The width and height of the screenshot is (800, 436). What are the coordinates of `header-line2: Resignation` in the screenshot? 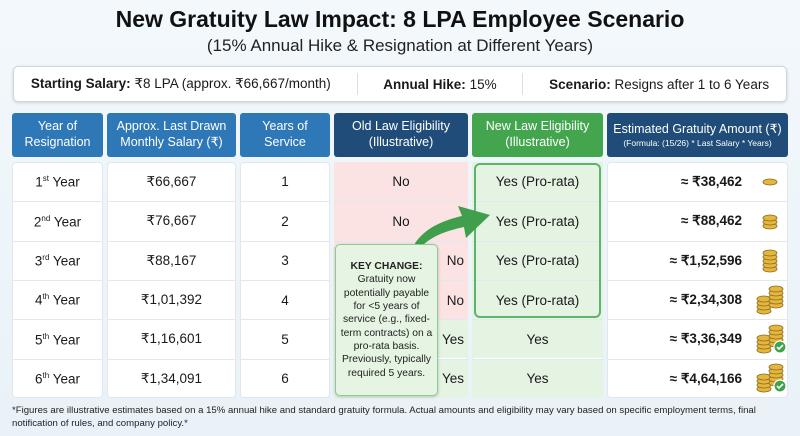 It's located at (57, 142).